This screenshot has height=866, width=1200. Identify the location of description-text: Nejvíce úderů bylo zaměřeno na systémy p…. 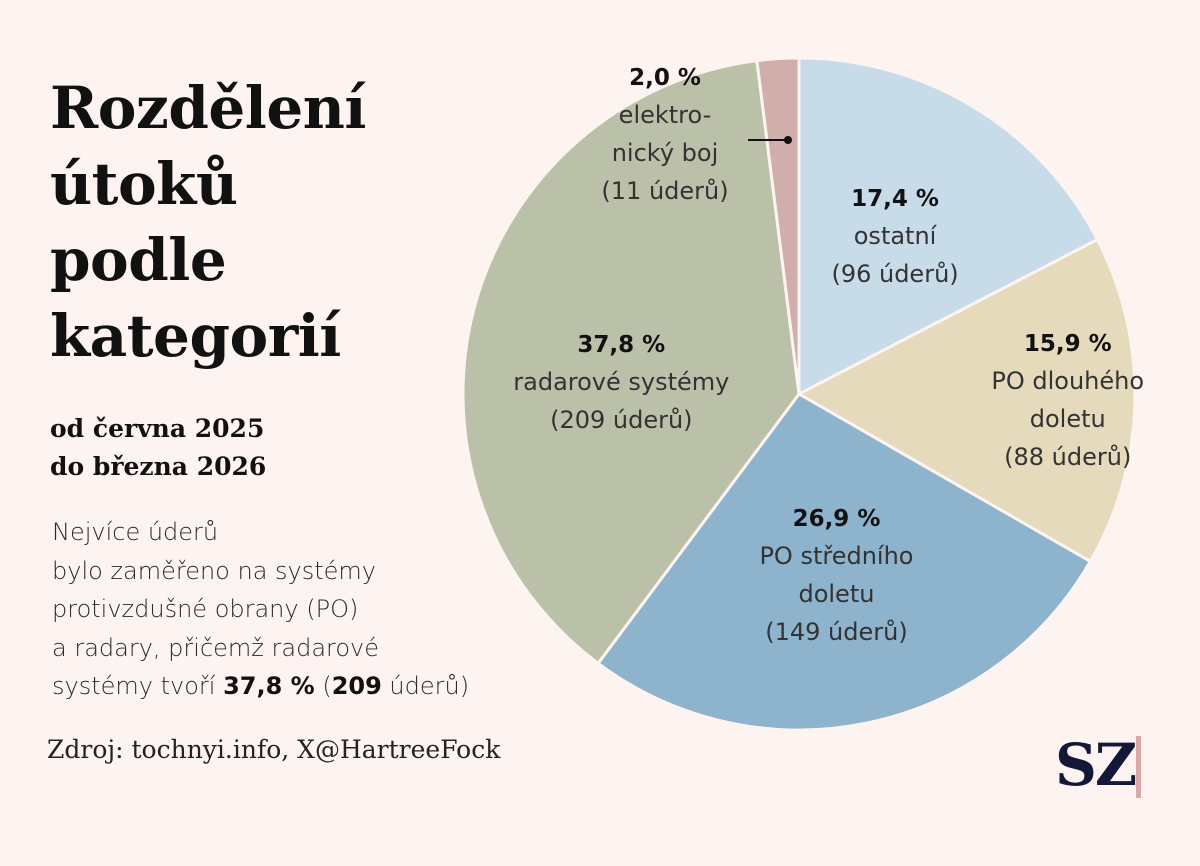
(216, 609).